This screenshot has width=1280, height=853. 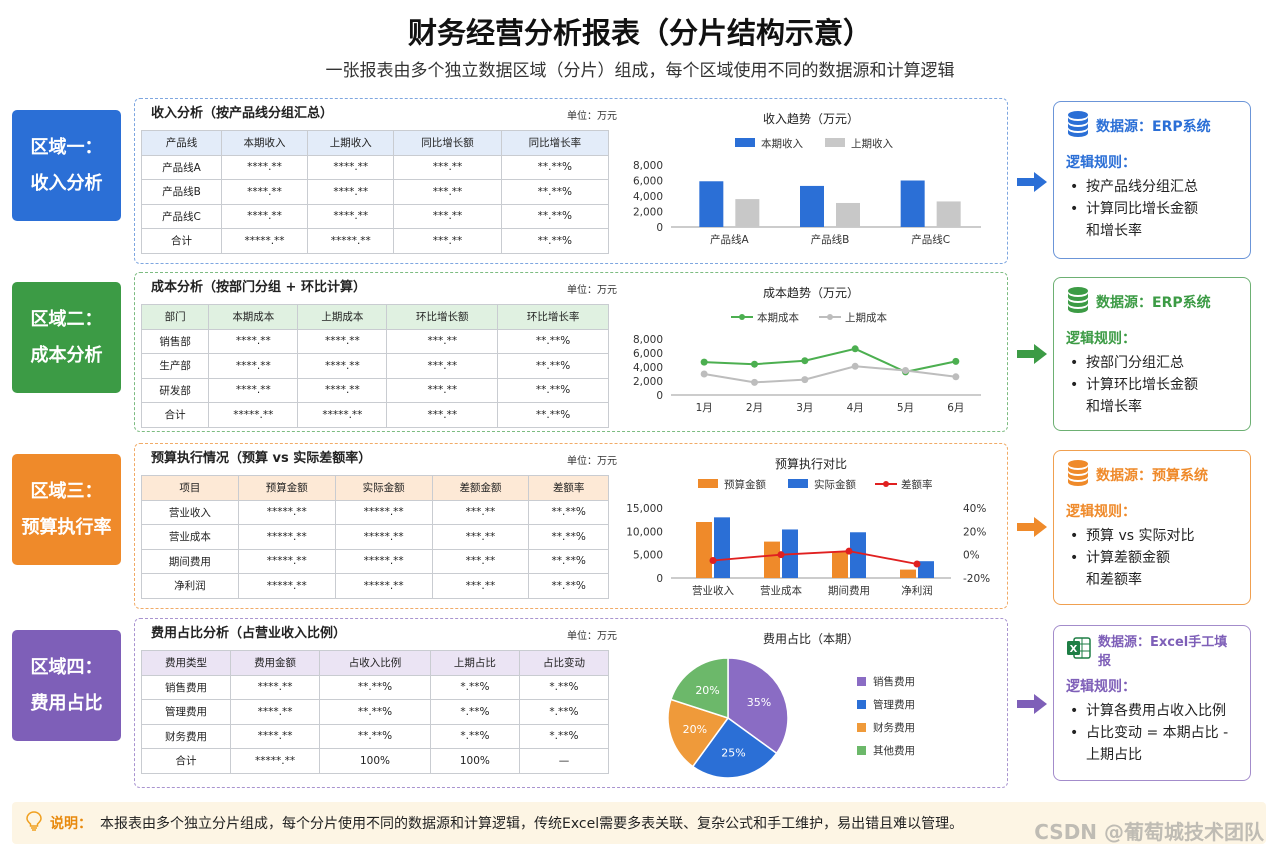 What do you see at coordinates (480, 488) in the screenshot?
I see `column-header: 差额金额` at bounding box center [480, 488].